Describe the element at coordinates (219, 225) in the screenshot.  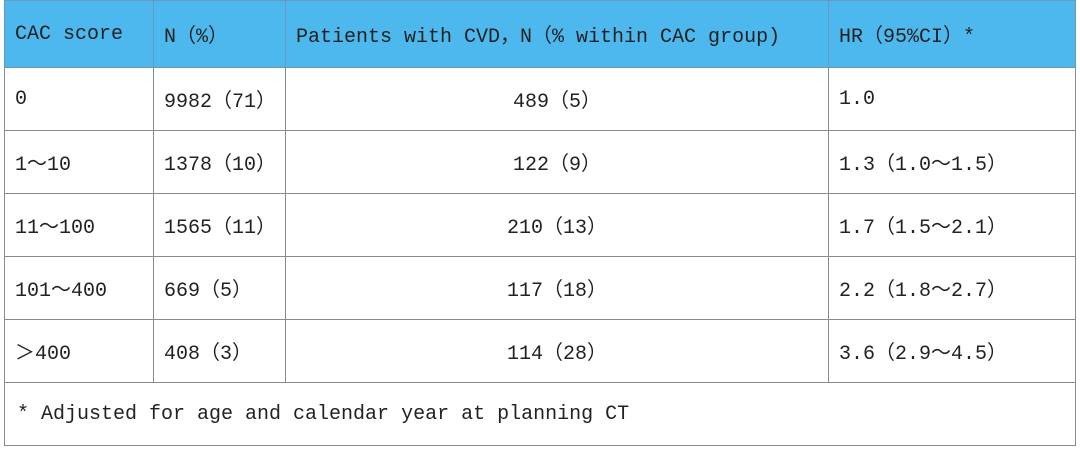
I see `table-cell: 1565（11）` at that location.